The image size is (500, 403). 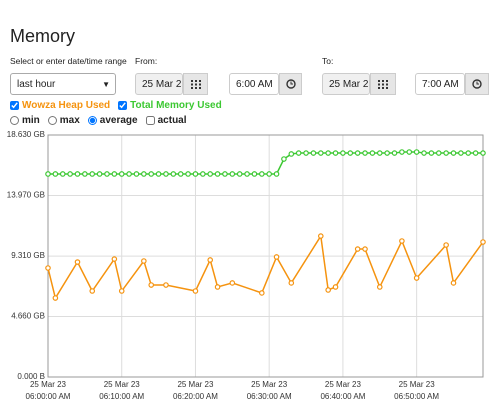 I want to click on from-time-value: 6:00 AM, so click(x=254, y=84).